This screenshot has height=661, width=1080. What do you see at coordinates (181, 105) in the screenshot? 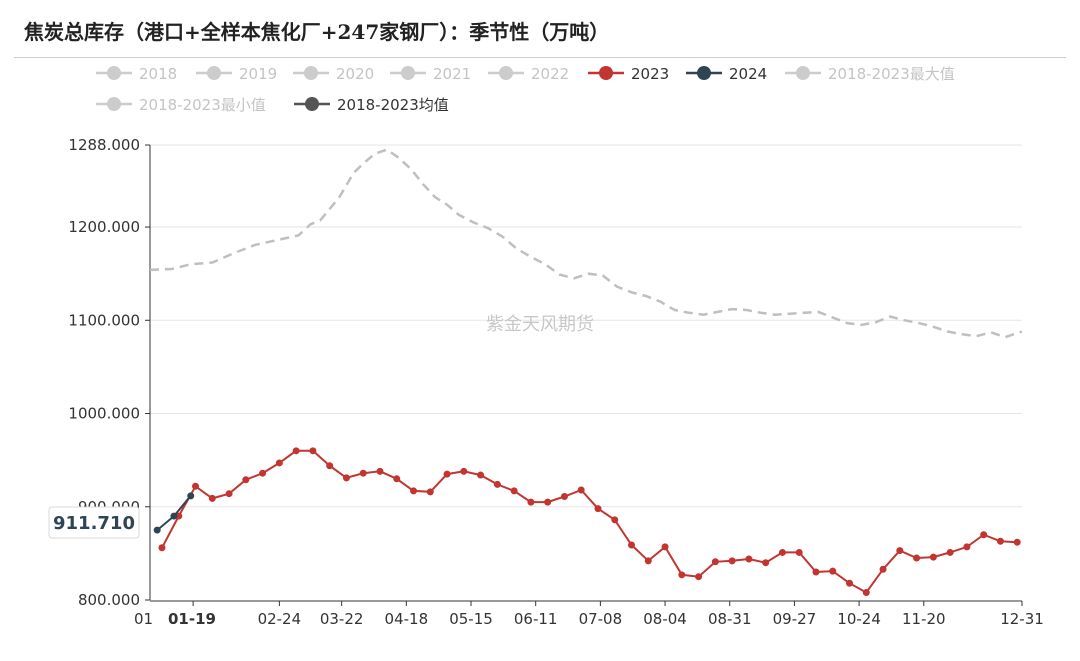
I see `legend-item-2018-2023最小值: 2018-2023最小值` at bounding box center [181, 105].